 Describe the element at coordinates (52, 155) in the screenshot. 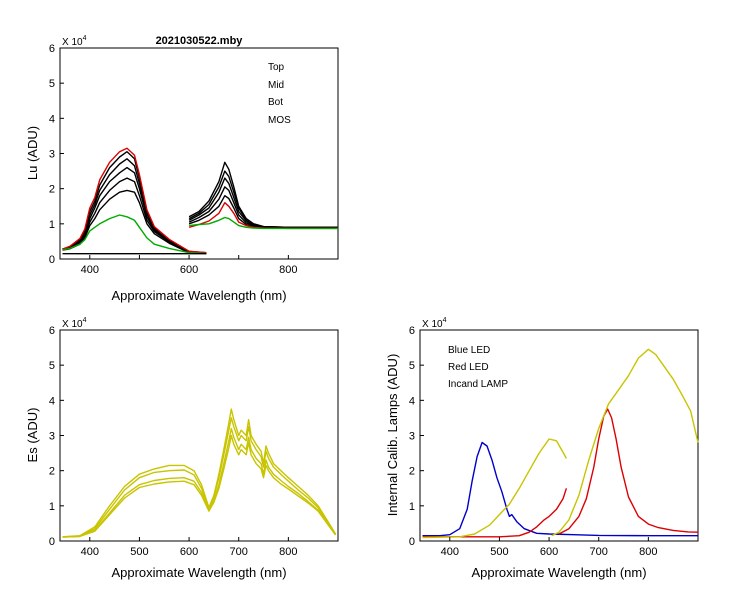

I see `lu-y-tick-label: 3` at that location.